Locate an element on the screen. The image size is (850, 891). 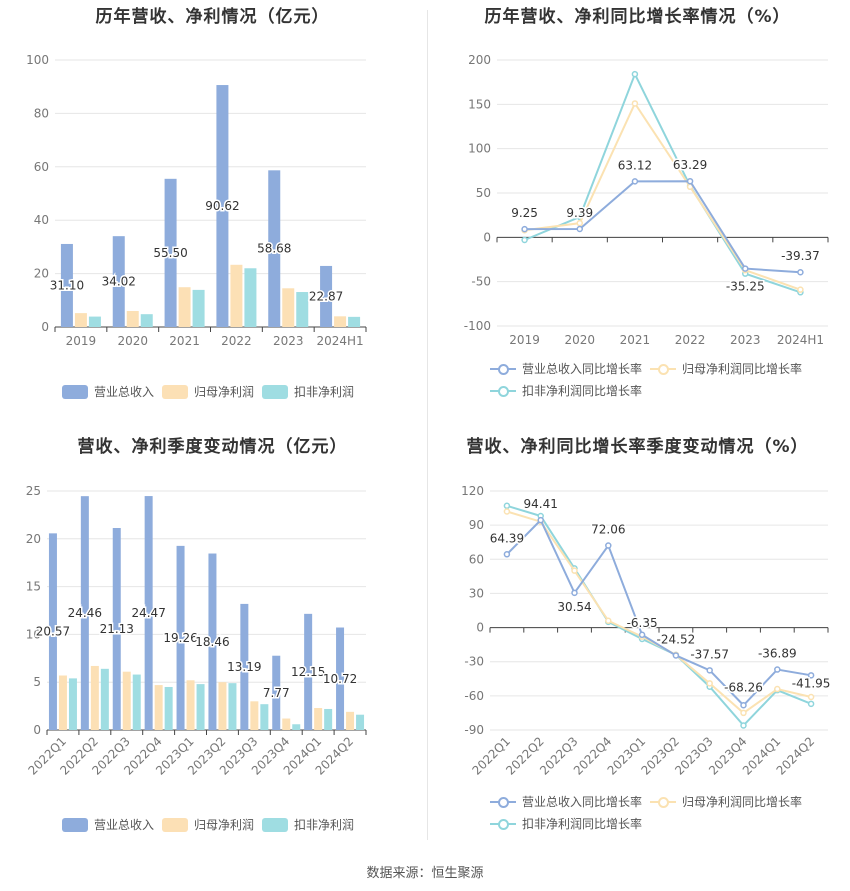
data-label: 9.39 is located at coordinates (579, 213).